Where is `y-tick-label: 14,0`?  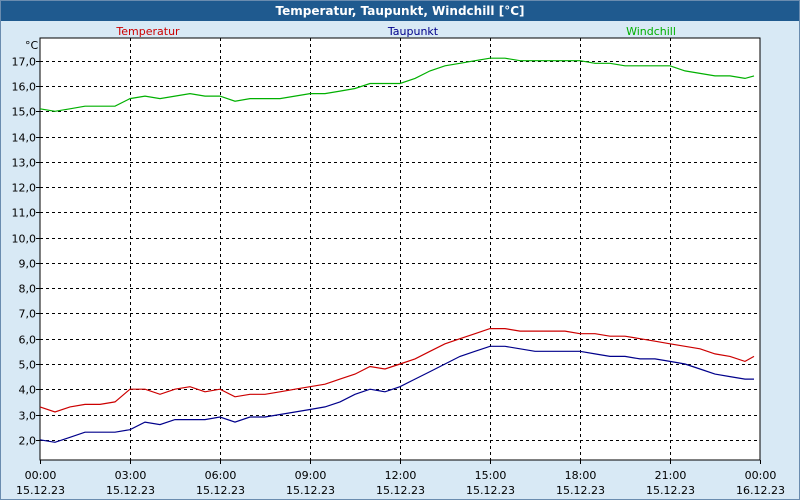
y-tick-label: 14,0 is located at coordinates (24, 138).